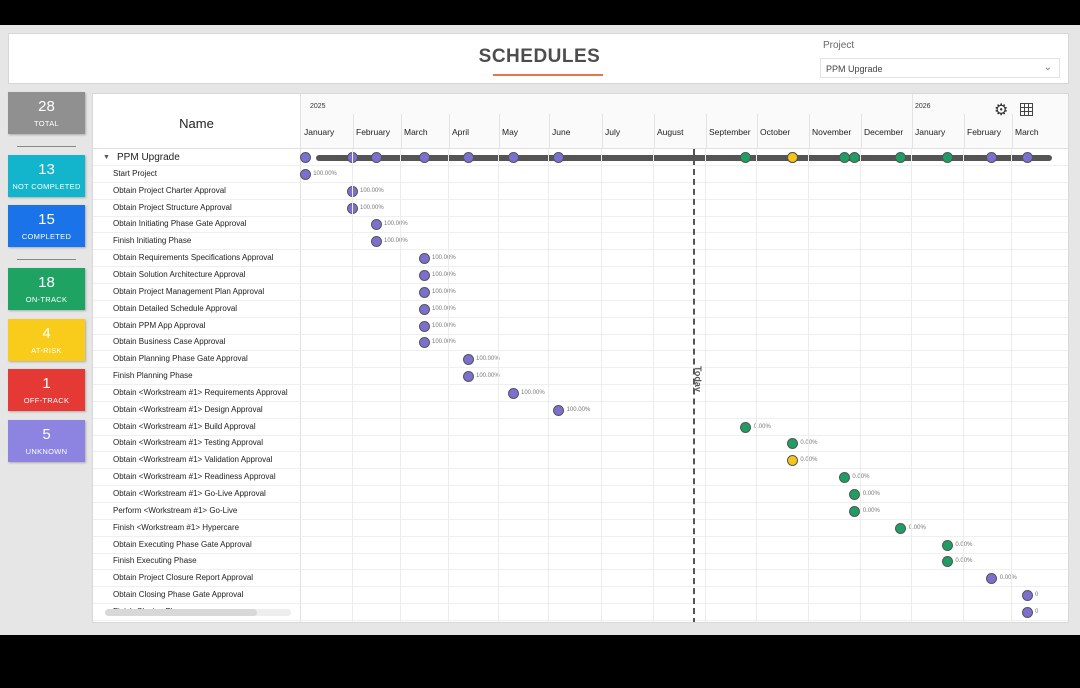 Image resolution: width=1080 pixels, height=688 pixels. I want to click on task-row: Finish Initiating Phase 100.00%, so click(580, 242).